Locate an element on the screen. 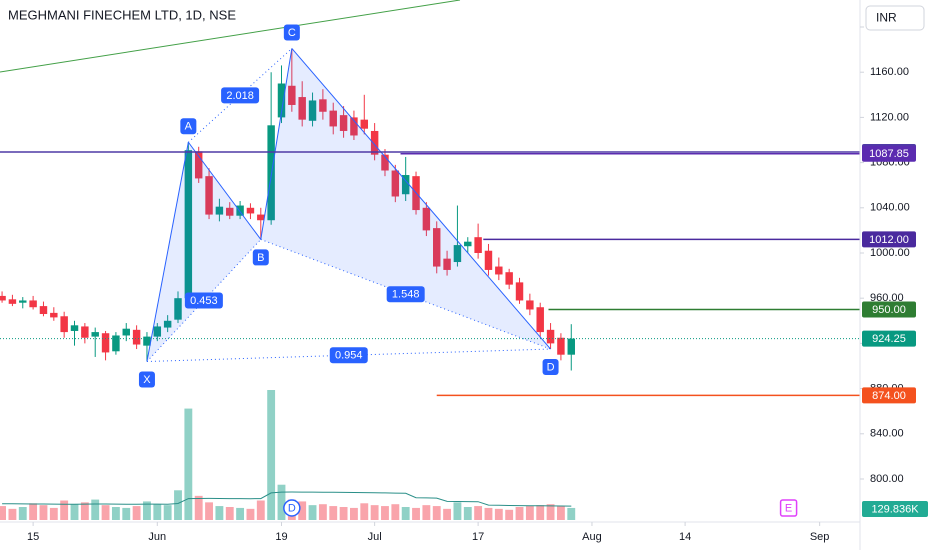 This screenshot has height=550, width=932. ratio-label: 2.018 is located at coordinates (240, 96).